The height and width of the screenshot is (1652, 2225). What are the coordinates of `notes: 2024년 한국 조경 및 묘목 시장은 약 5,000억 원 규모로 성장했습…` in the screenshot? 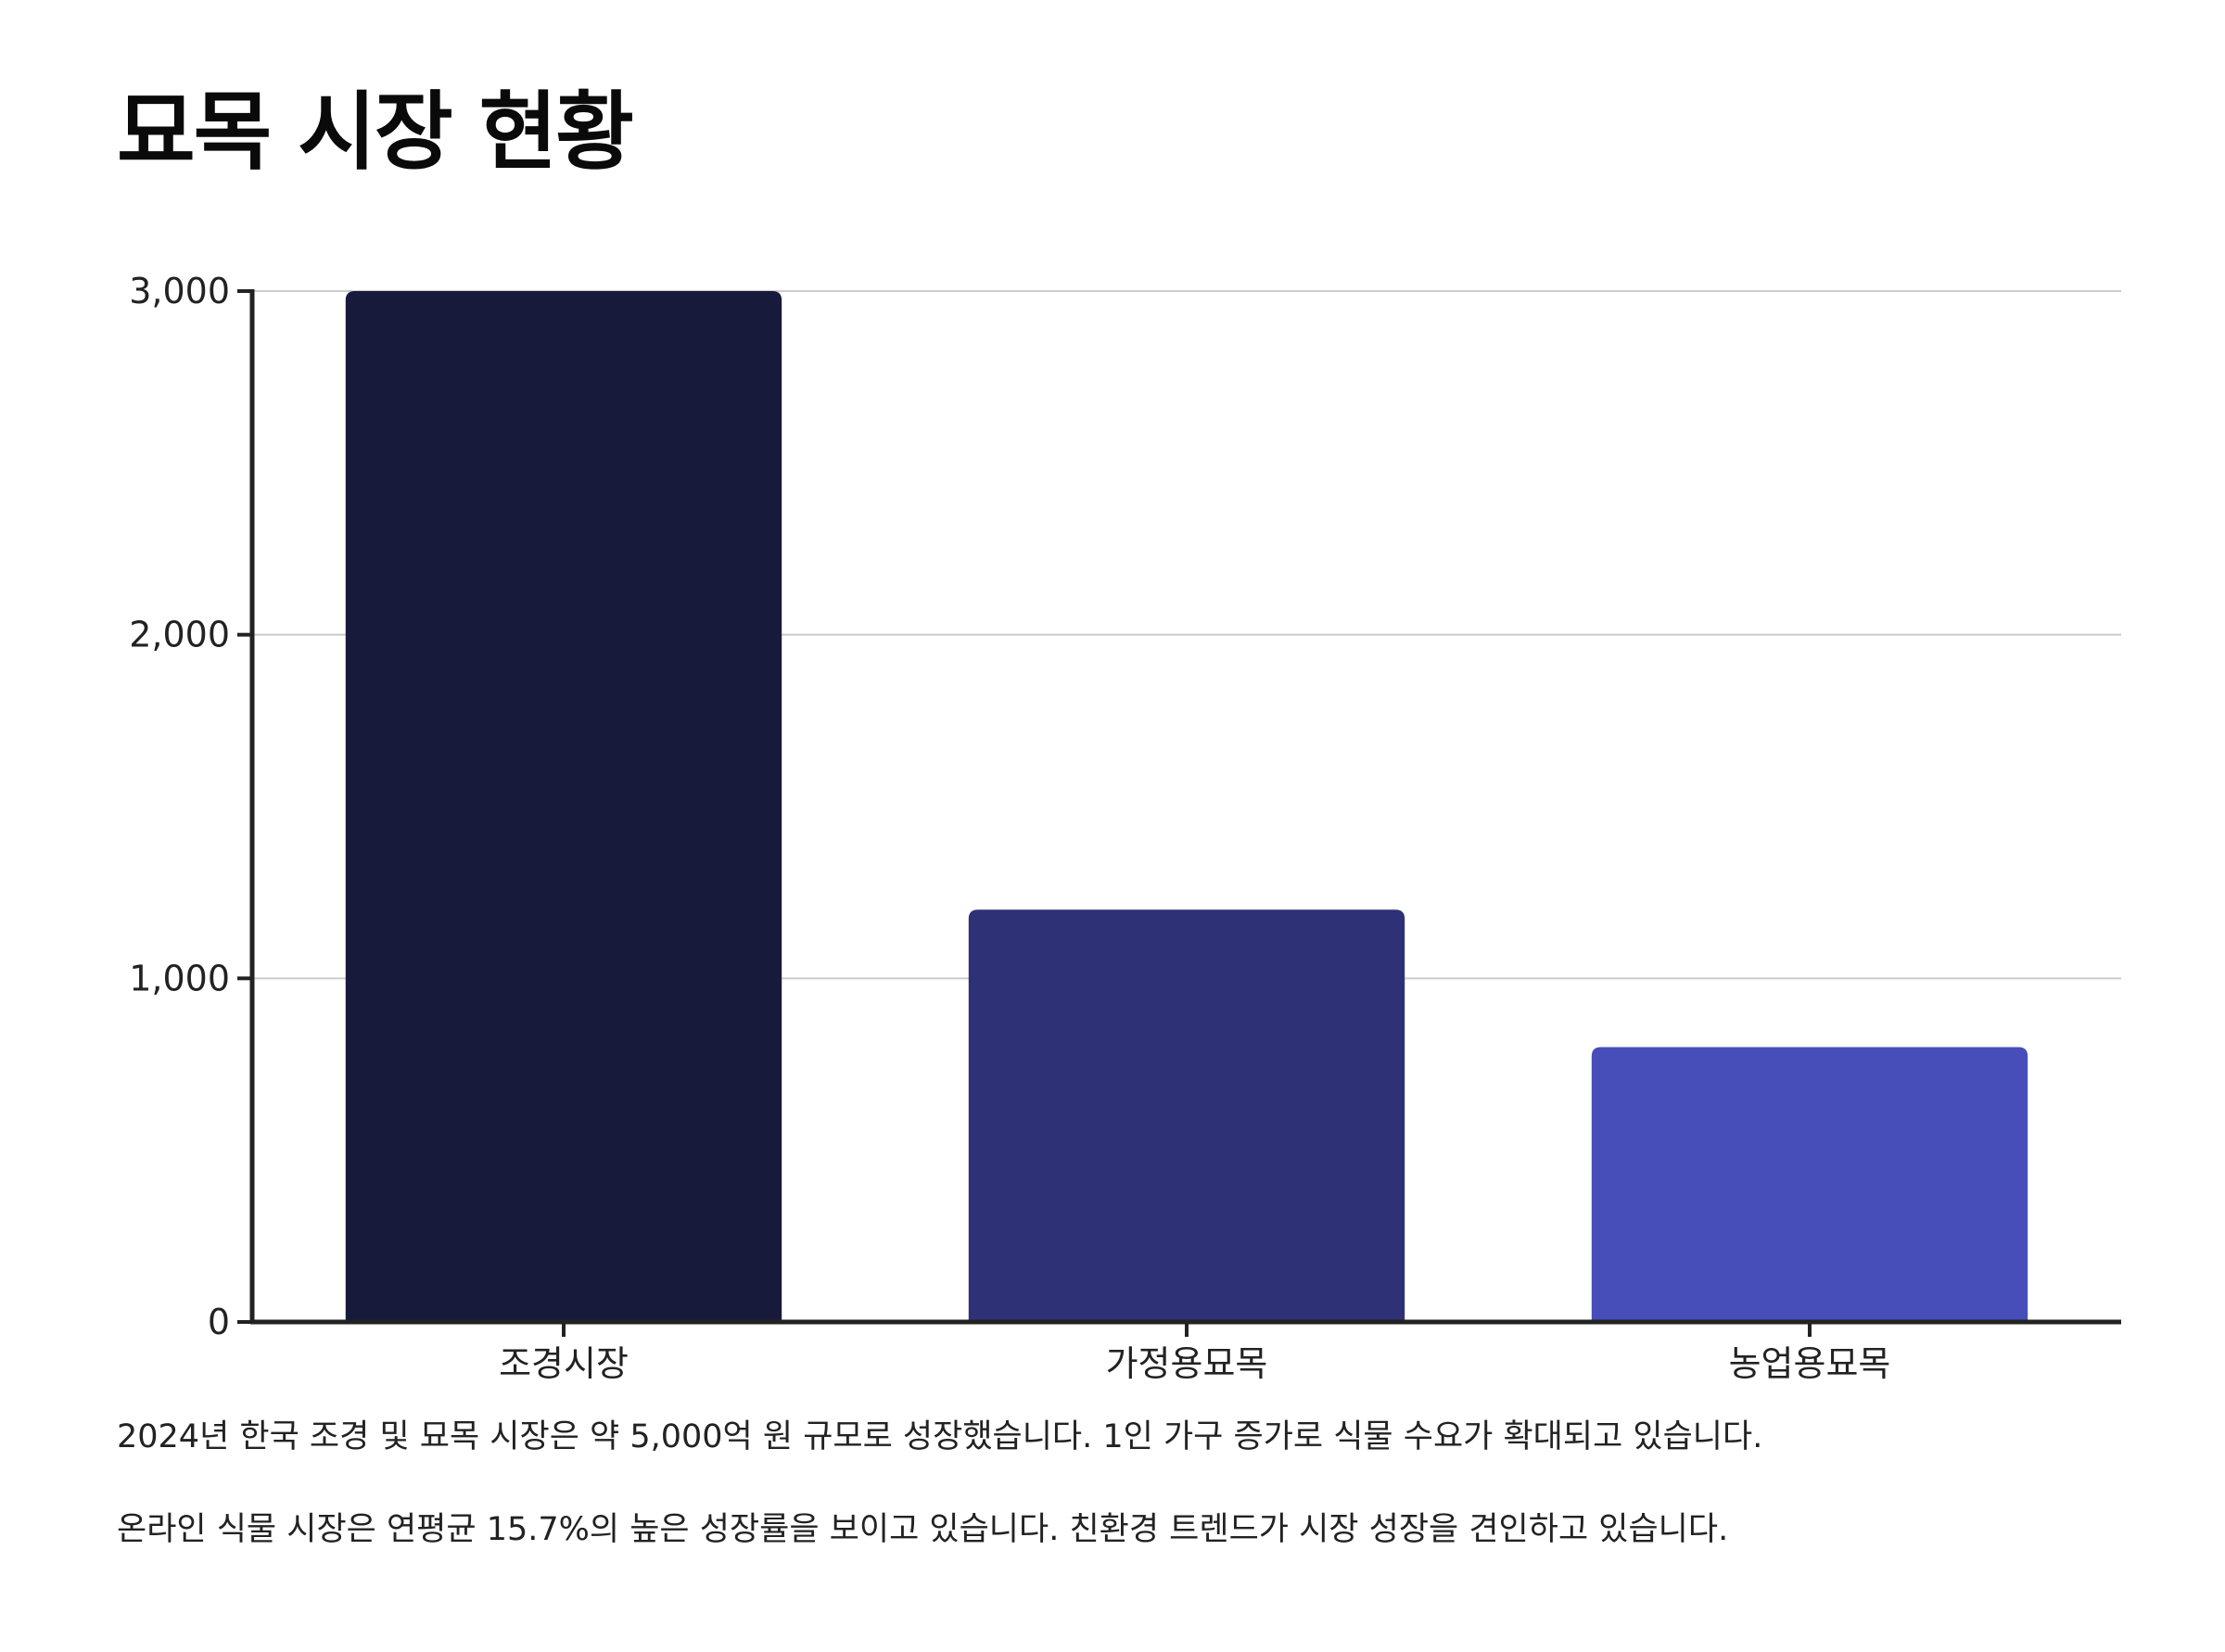 It's located at (1113, 1511).